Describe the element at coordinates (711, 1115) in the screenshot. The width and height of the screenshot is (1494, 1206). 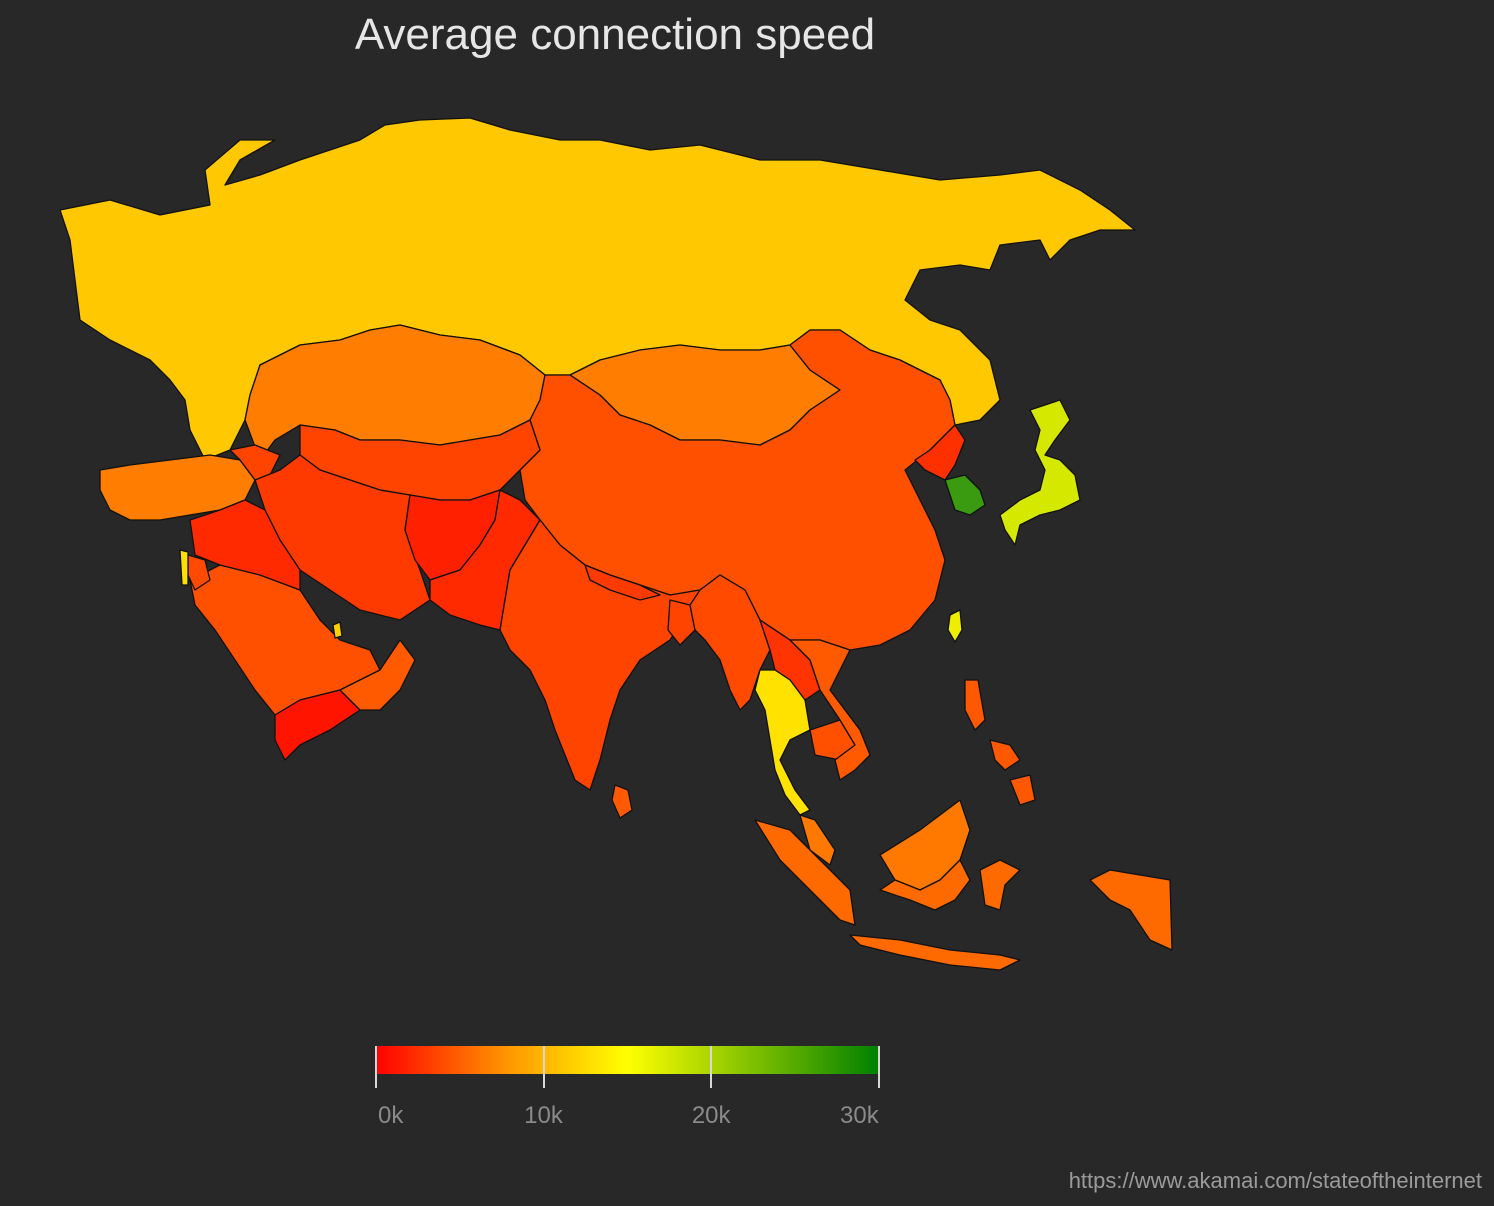
I see `legend-tick-label: 20k` at that location.